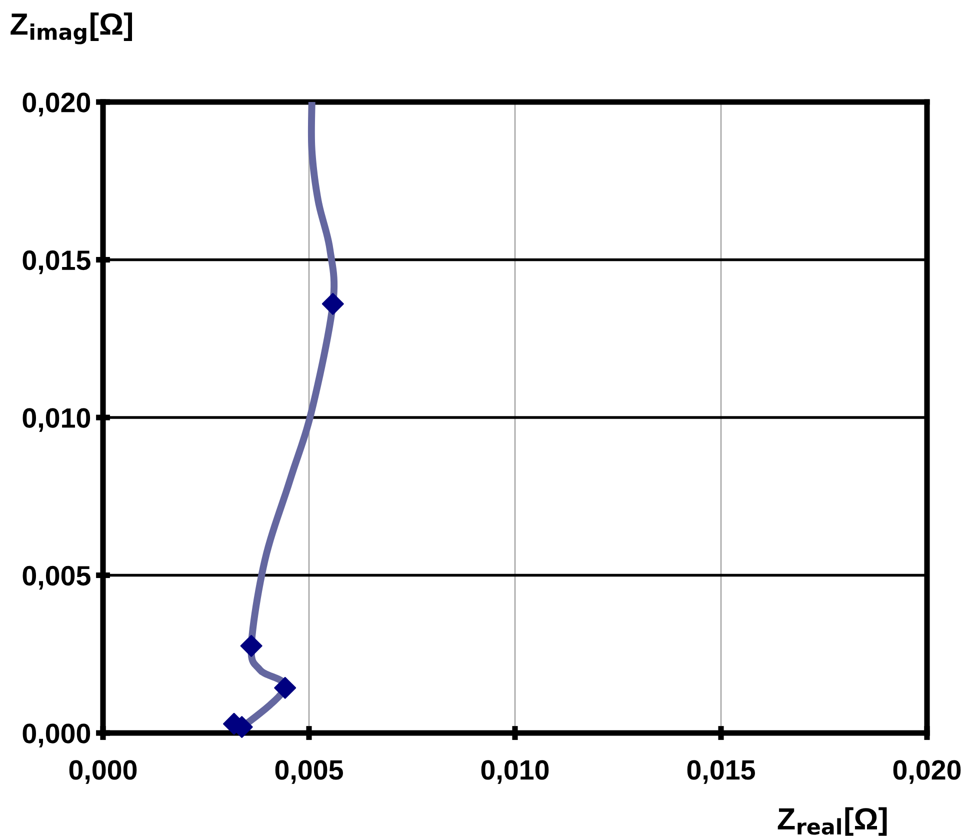 The image size is (971, 836). Describe the element at coordinates (56, 104) in the screenshot. I see `y-tick-label: 0,020` at that location.